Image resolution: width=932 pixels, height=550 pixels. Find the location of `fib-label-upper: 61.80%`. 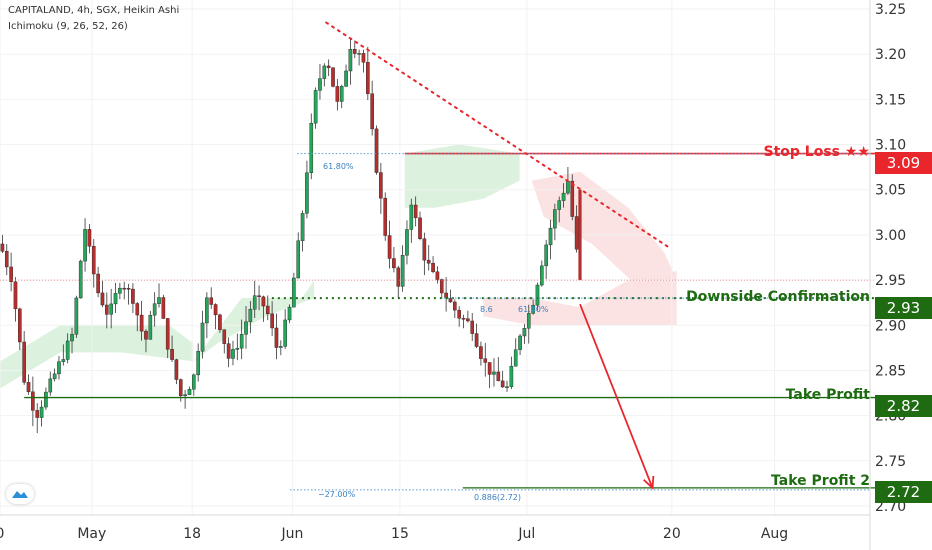

fib-label-upper: 61.80% is located at coordinates (338, 166).